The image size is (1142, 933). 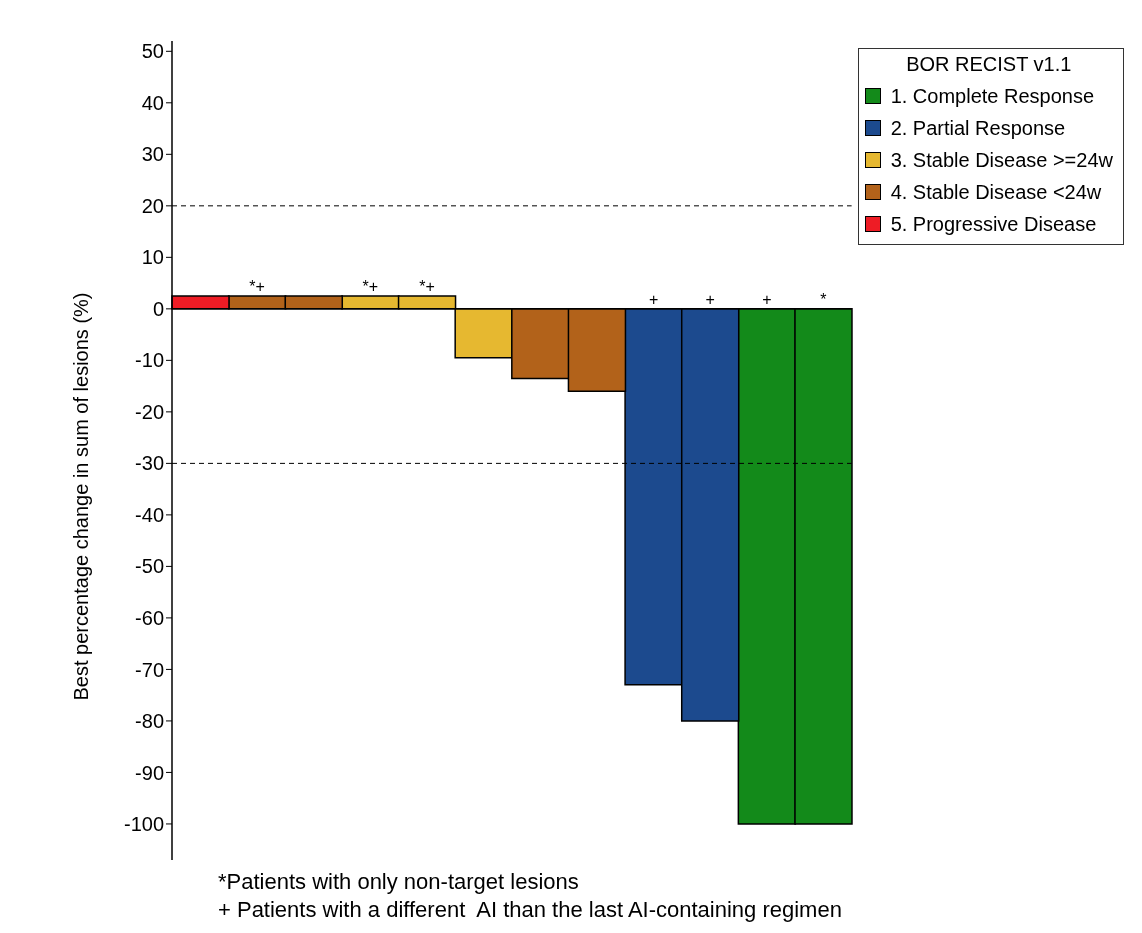 What do you see at coordinates (996, 192) in the screenshot?
I see `legend-label: 4. Stable Disease <24w` at bounding box center [996, 192].